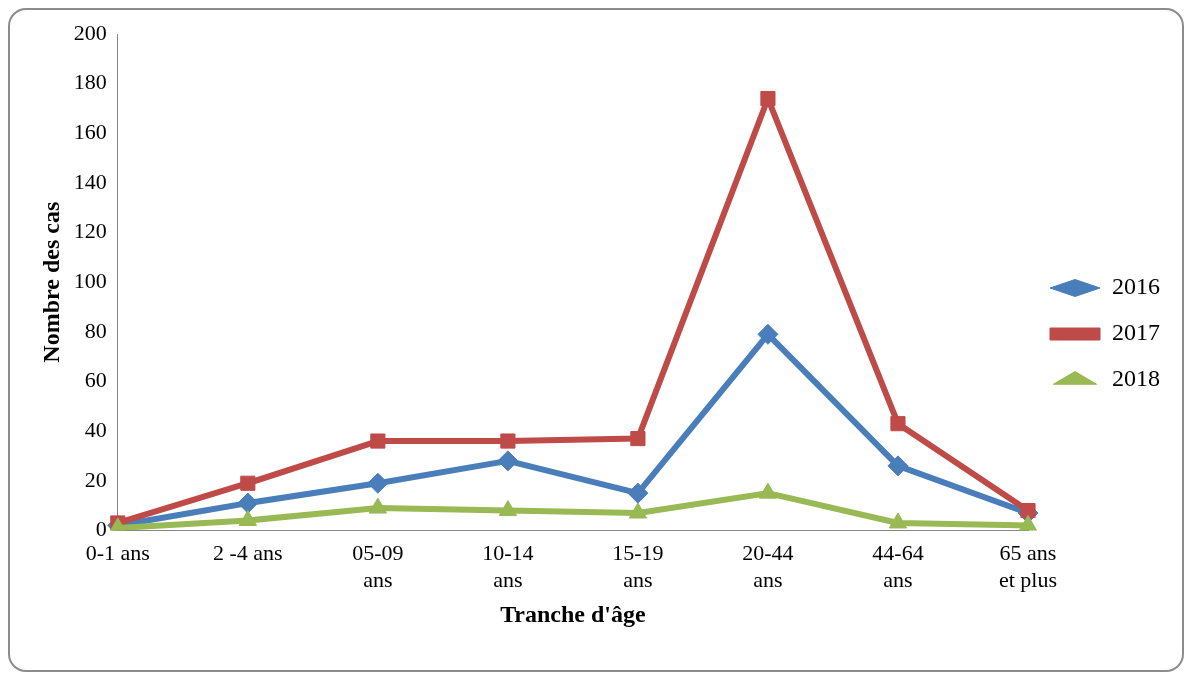  Describe the element at coordinates (95, 380) in the screenshot. I see `y-tick-label: 60` at that location.